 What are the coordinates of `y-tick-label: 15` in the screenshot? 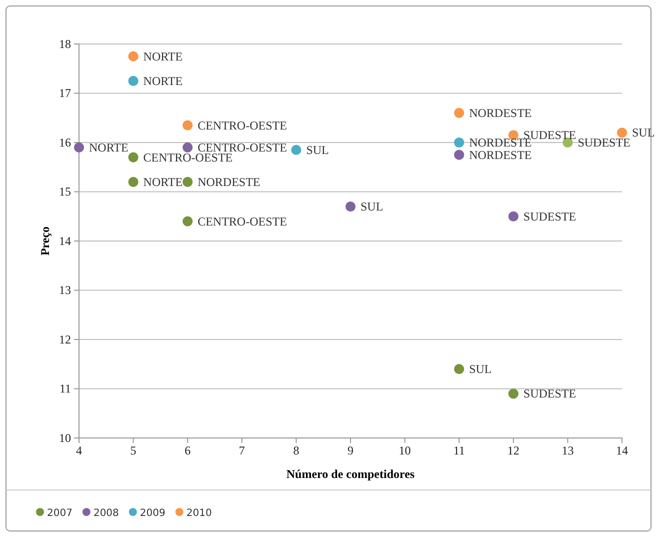 It's located at (65, 191).